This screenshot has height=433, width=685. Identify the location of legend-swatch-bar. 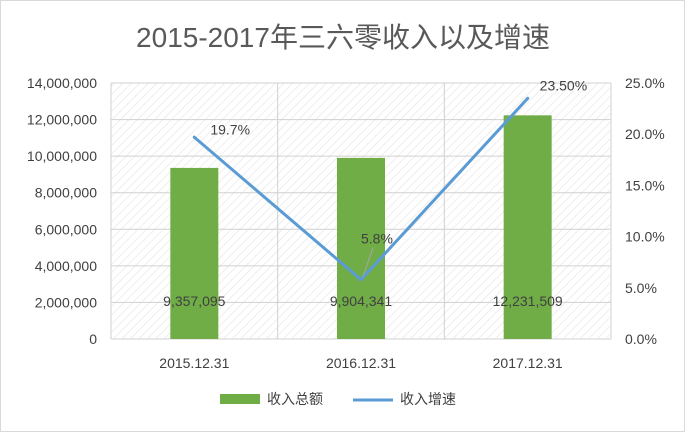
(240, 399).